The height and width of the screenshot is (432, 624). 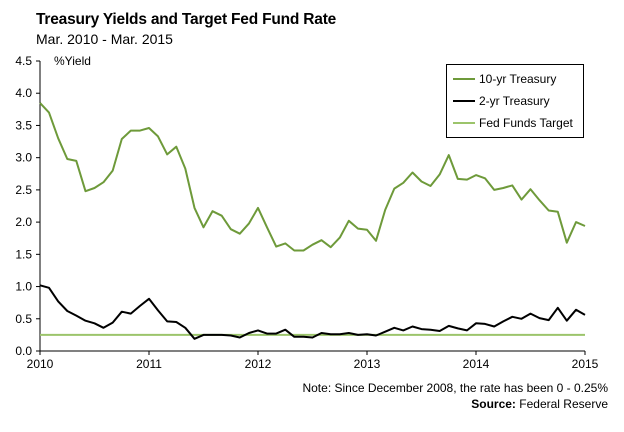 I want to click on chart-subtitle: Mar. 2010 - Mar. 2015, so click(x=104, y=39).